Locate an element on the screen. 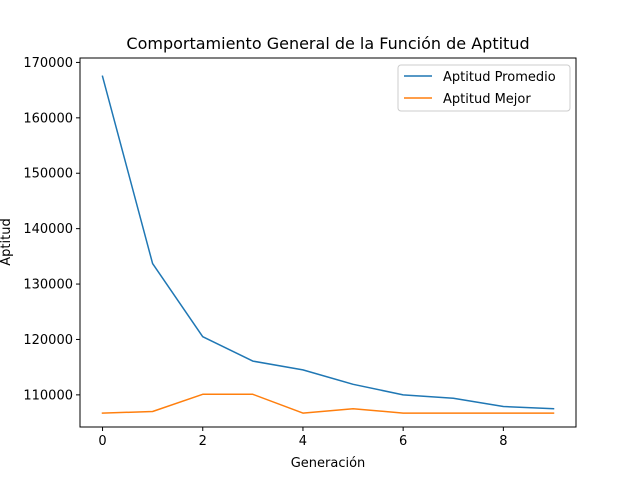 This screenshot has height=480, width=640. legend: Aptitud Promedio Aptitud Mejor is located at coordinates (484, 88).